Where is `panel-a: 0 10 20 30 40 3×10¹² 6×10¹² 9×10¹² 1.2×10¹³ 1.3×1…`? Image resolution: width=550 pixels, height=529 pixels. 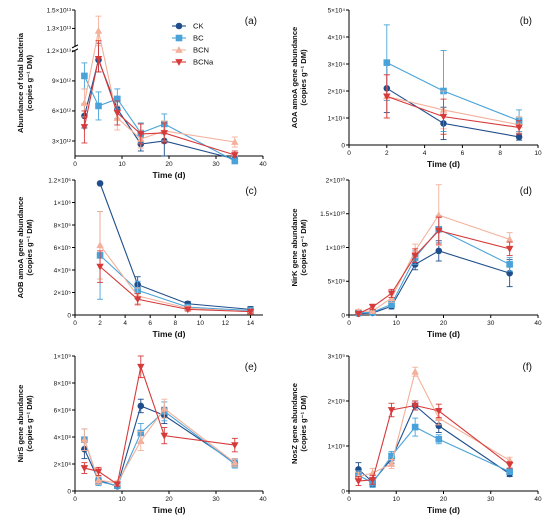 panel-a: 0 10 20 30 40 3×10¹² 6×10¹² 9×10¹² 1.2×10¹³ 1.3×1… is located at coordinates (141, 93).